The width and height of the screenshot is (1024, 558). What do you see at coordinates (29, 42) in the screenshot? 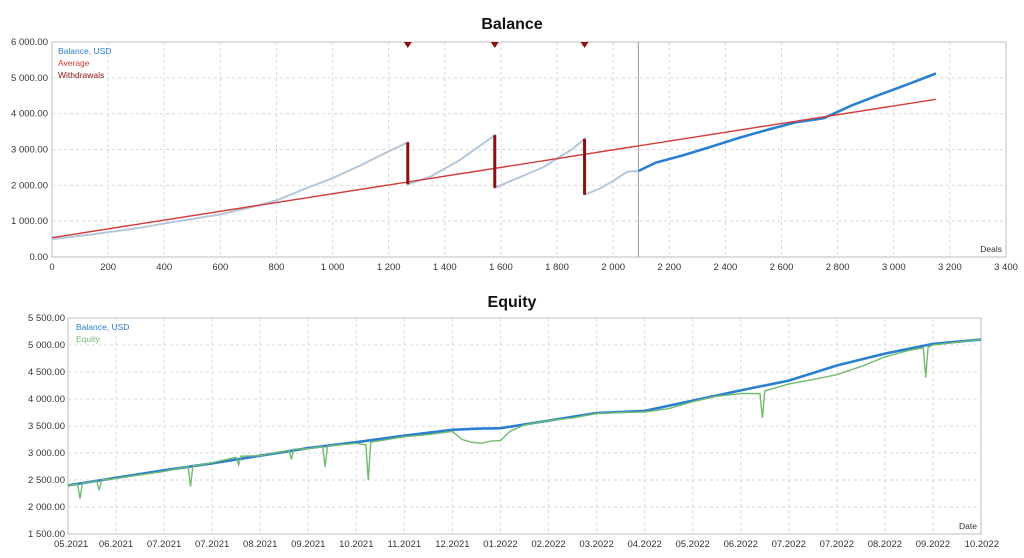
I see `balance-y-tick-label: 6 000.00` at bounding box center [29, 42].